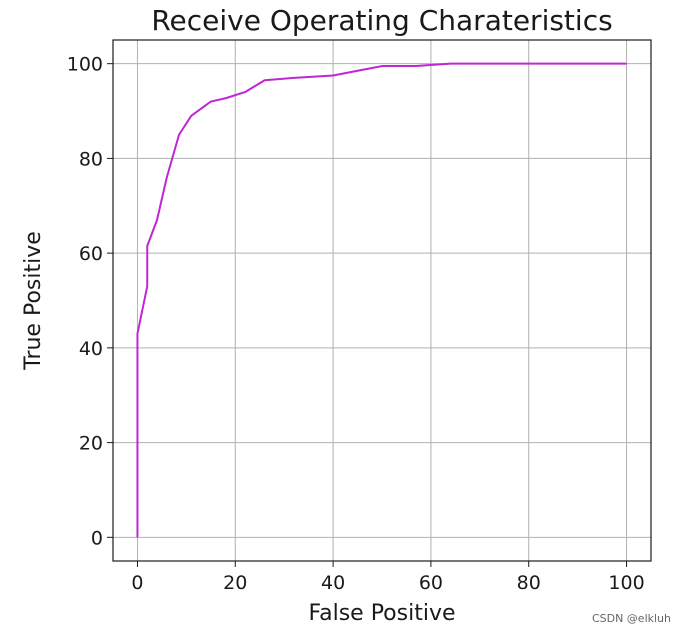 This screenshot has width=685, height=635. What do you see at coordinates (85, 65) in the screenshot?
I see `y-tick-label: 100` at bounding box center [85, 65].